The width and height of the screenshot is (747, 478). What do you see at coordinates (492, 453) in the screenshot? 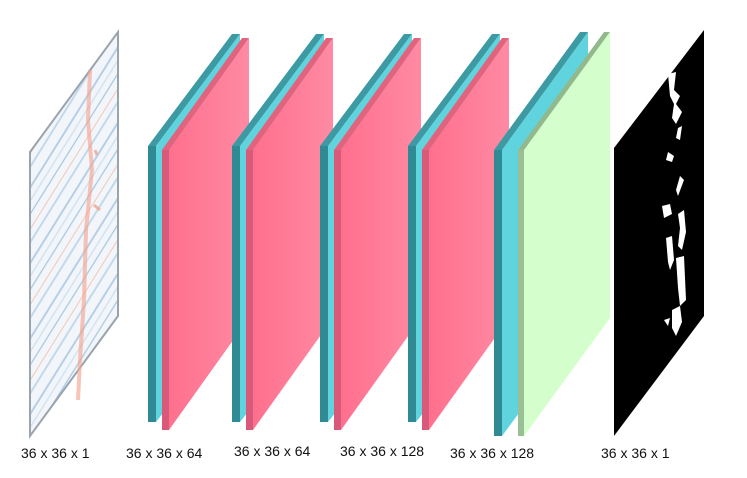
I see `layer-label-5: 36 x 36 x 128` at bounding box center [492, 453].